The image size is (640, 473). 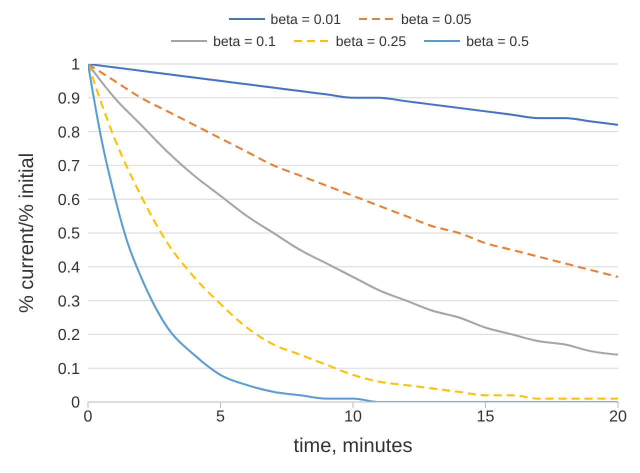 I want to click on y-tick-label: 0.1, so click(x=69, y=369).